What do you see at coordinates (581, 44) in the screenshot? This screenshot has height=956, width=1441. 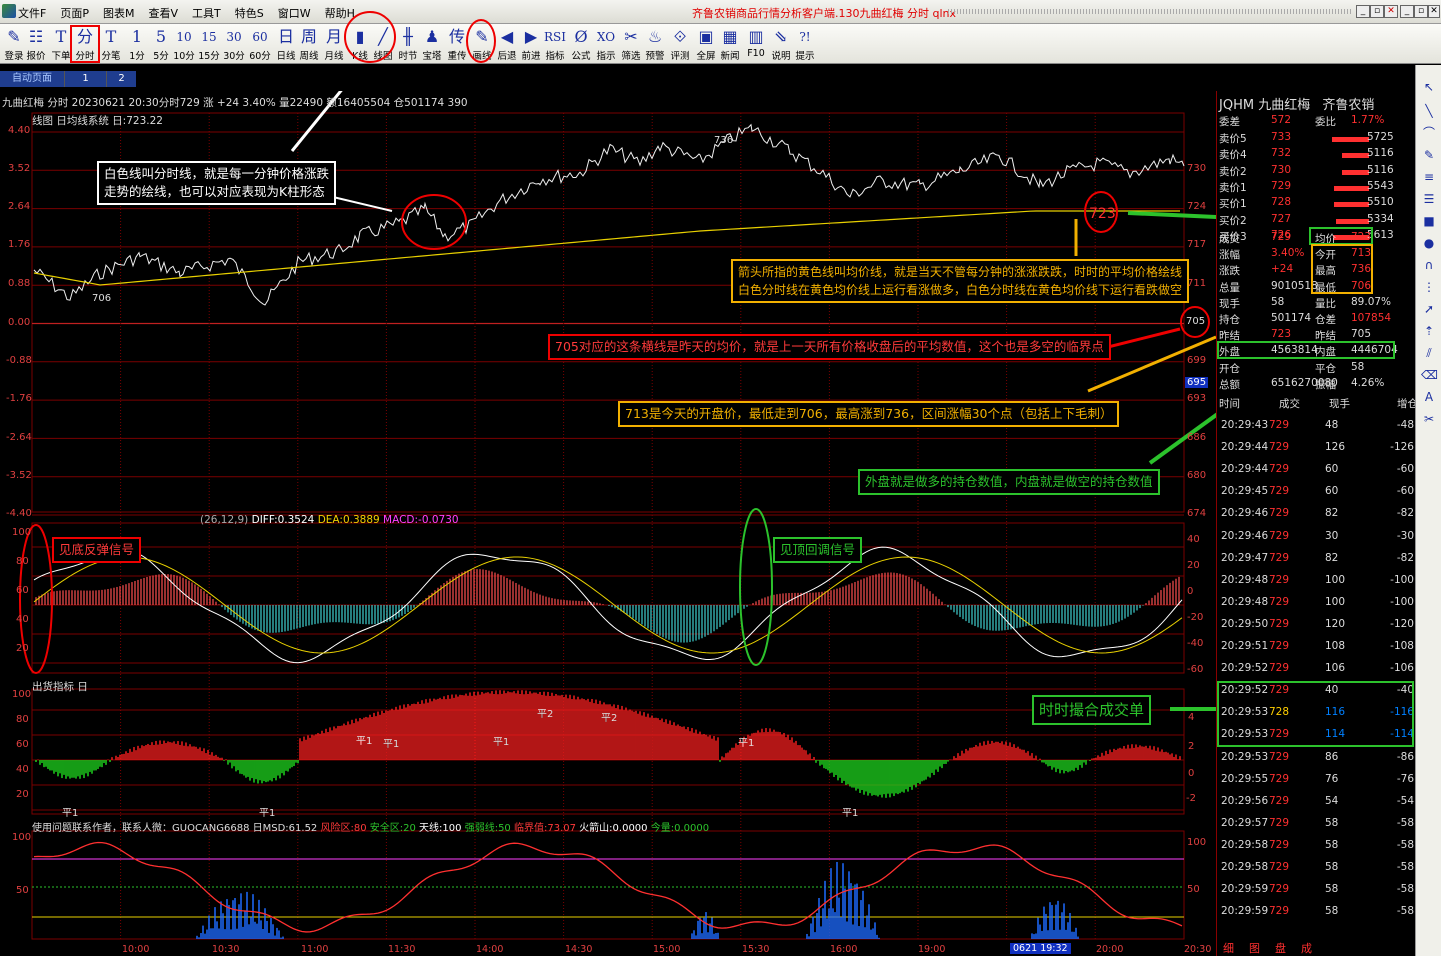 I see `toolbar-button-formula: Ø 公式` at bounding box center [581, 44].